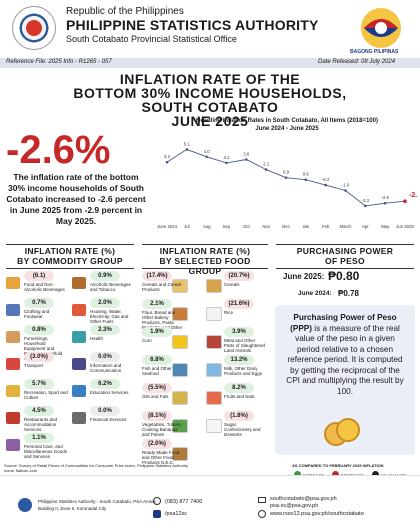 Image resolution: width=420 pixels, height=531 pixels. What do you see at coordinates (205, 268) in the screenshot?
I see `food-rule-bottom` at bounding box center [205, 268].